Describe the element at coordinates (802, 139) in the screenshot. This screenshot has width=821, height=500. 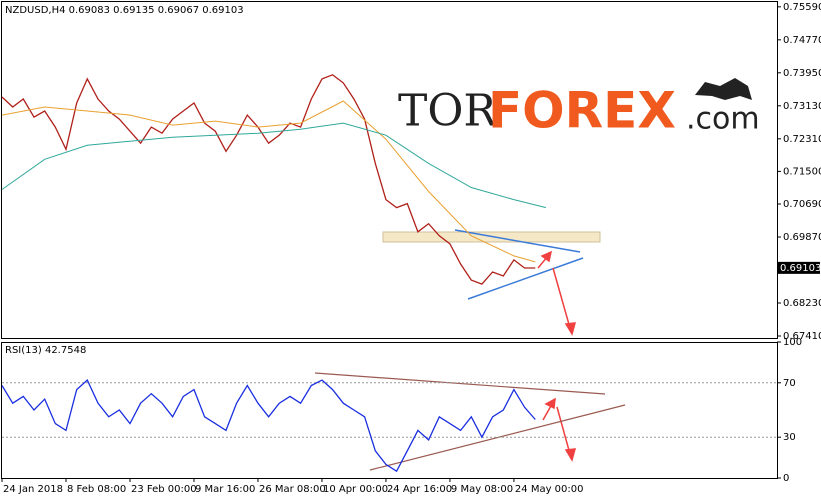
I see `y-tick-label: 0.72310` at that location.